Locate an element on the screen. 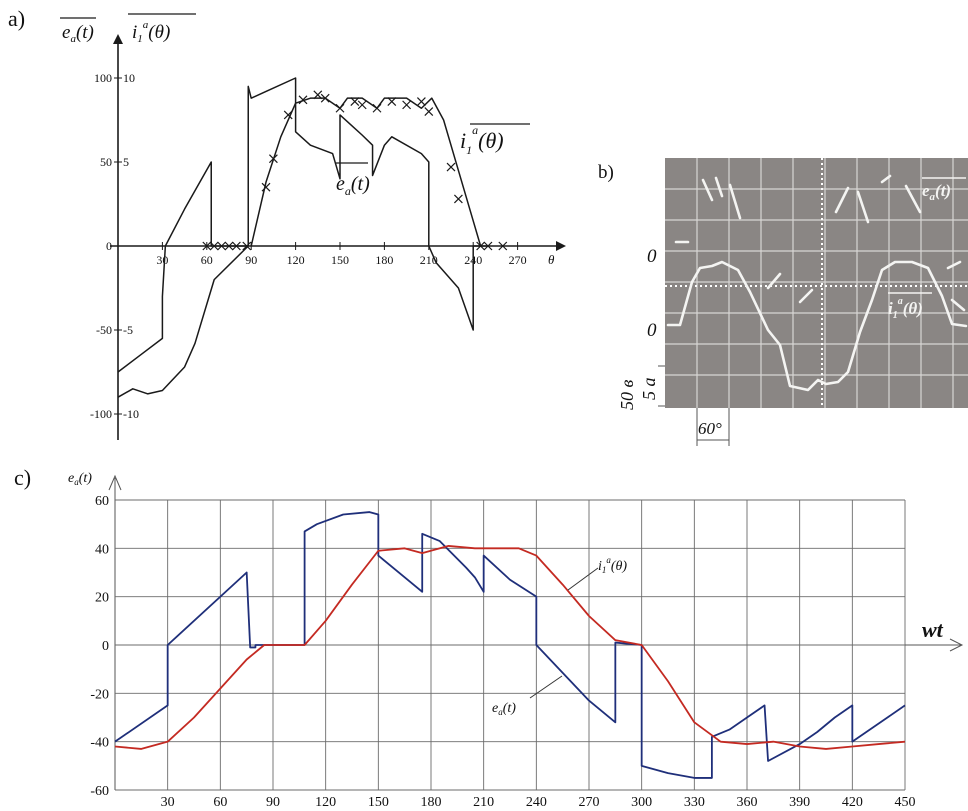 This screenshot has width=968, height=811. panel-a-x-tick-label: 60 is located at coordinates (207, 260).